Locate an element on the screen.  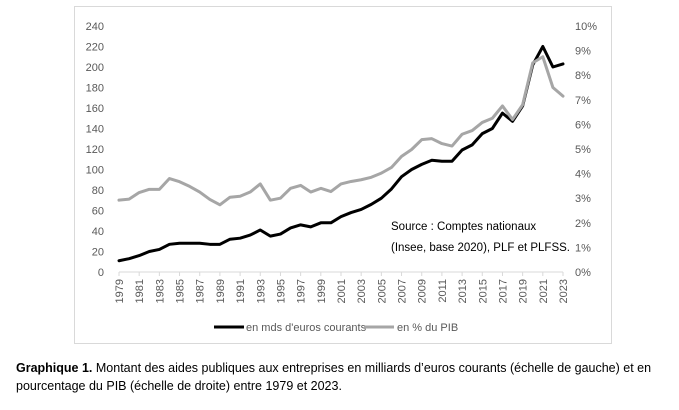
y-left-tick-label: 180 is located at coordinates (95, 89).